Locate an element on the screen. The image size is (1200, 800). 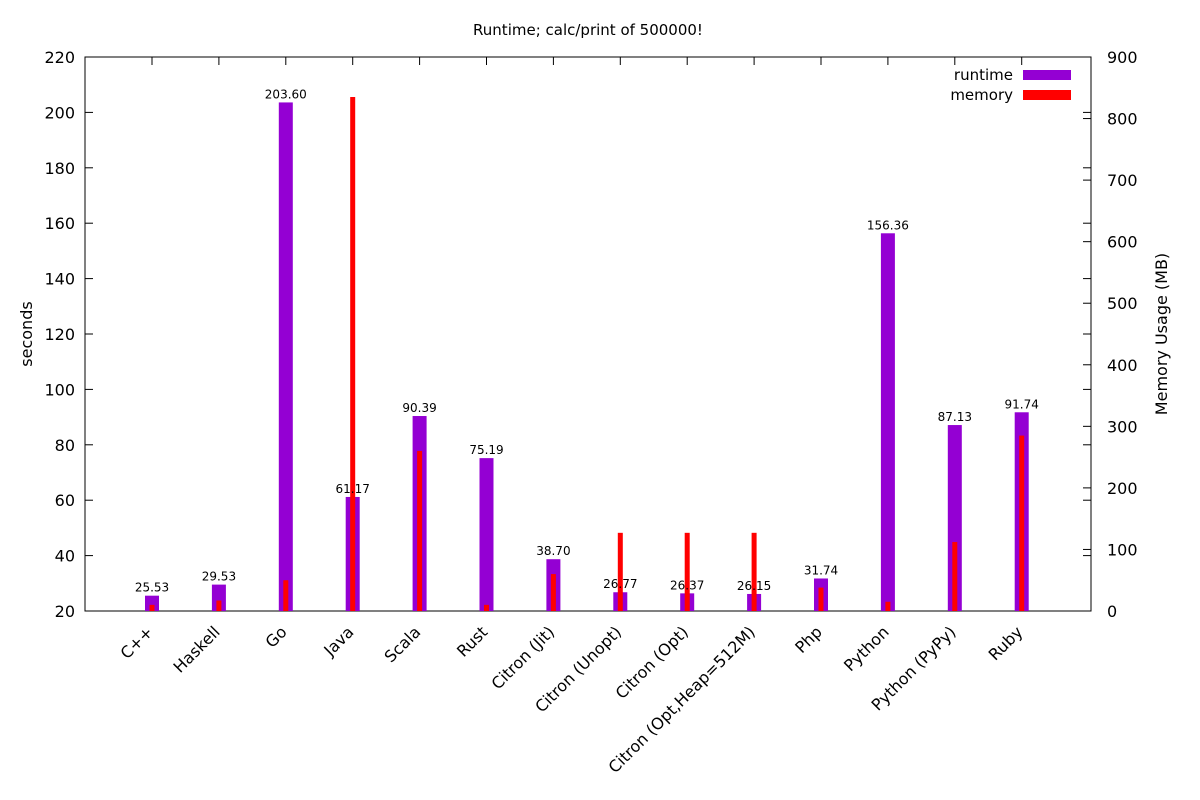
y2-tick-label: 200 is located at coordinates (1122, 488).